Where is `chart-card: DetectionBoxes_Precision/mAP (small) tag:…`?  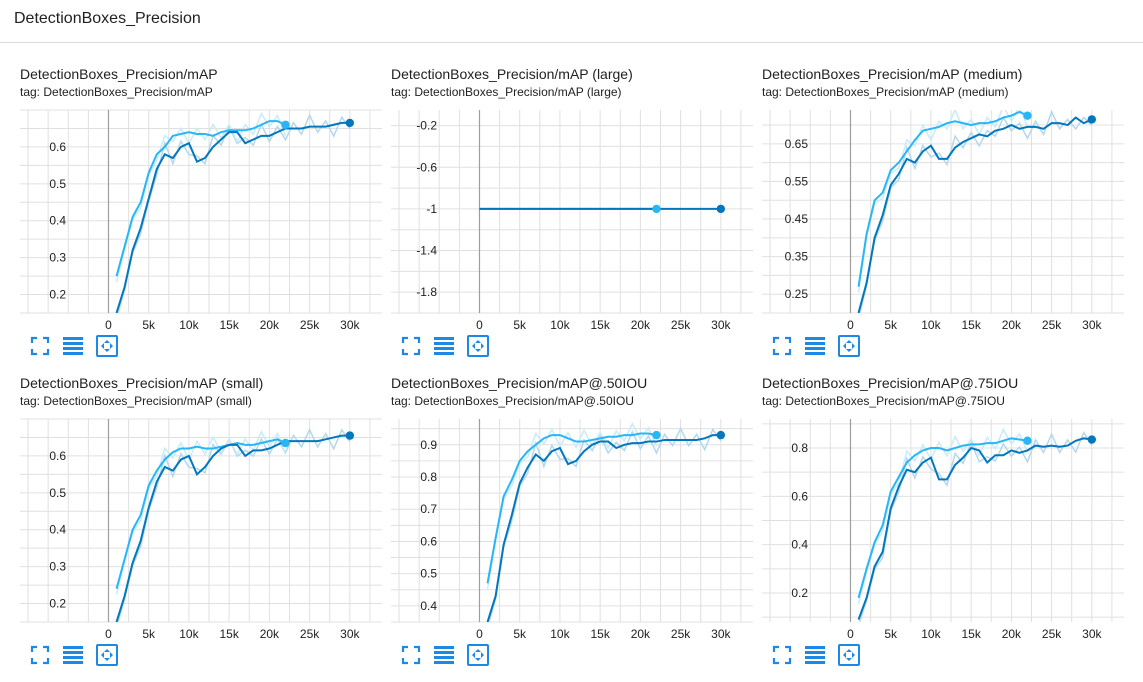 chart-card: DetectionBoxes_Precision/mAP (small) tag:… is located at coordinates (205, 525).